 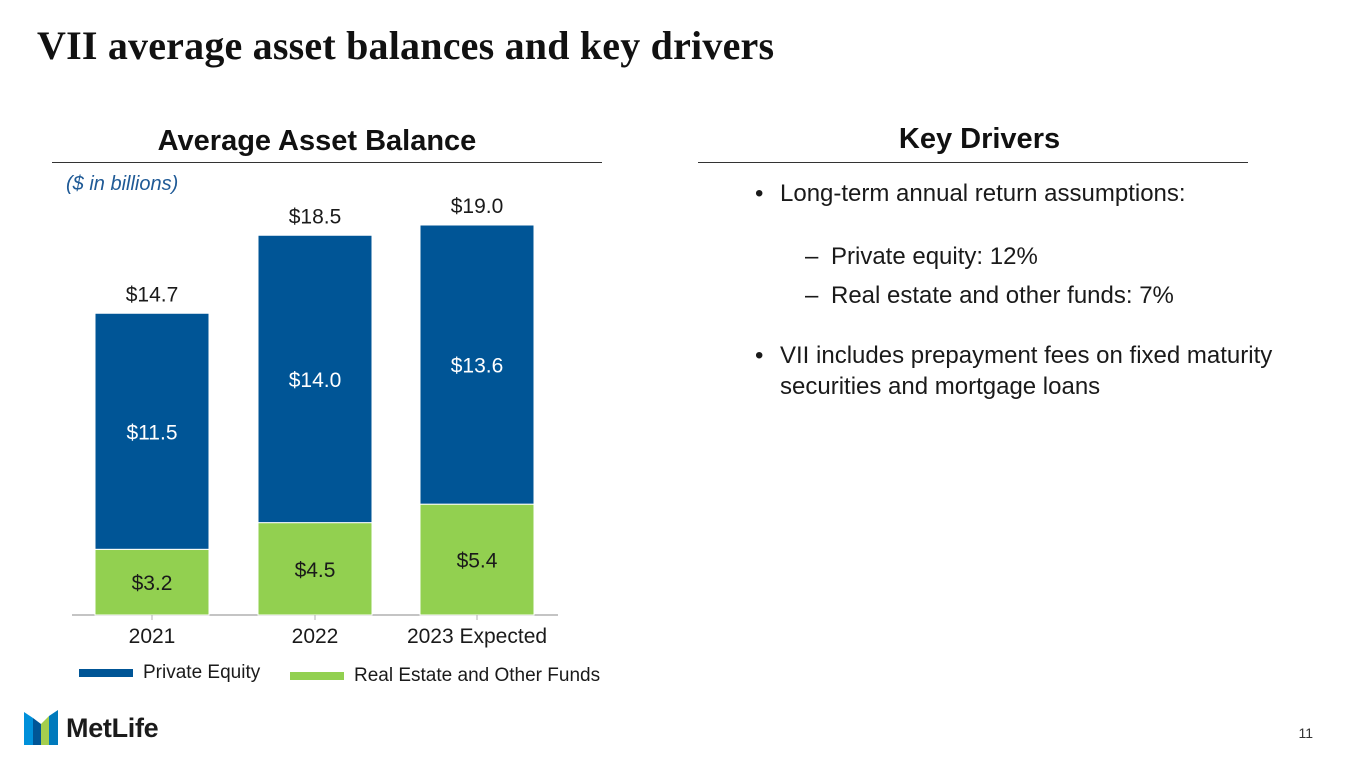 What do you see at coordinates (317, 141) in the screenshot?
I see `chart-heading: Average Asset Balance` at bounding box center [317, 141].